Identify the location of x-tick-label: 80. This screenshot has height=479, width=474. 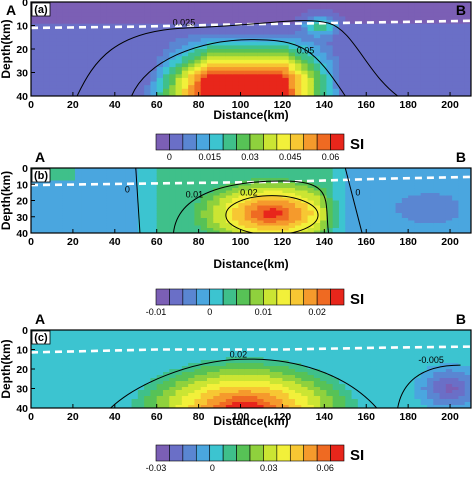
(199, 242).